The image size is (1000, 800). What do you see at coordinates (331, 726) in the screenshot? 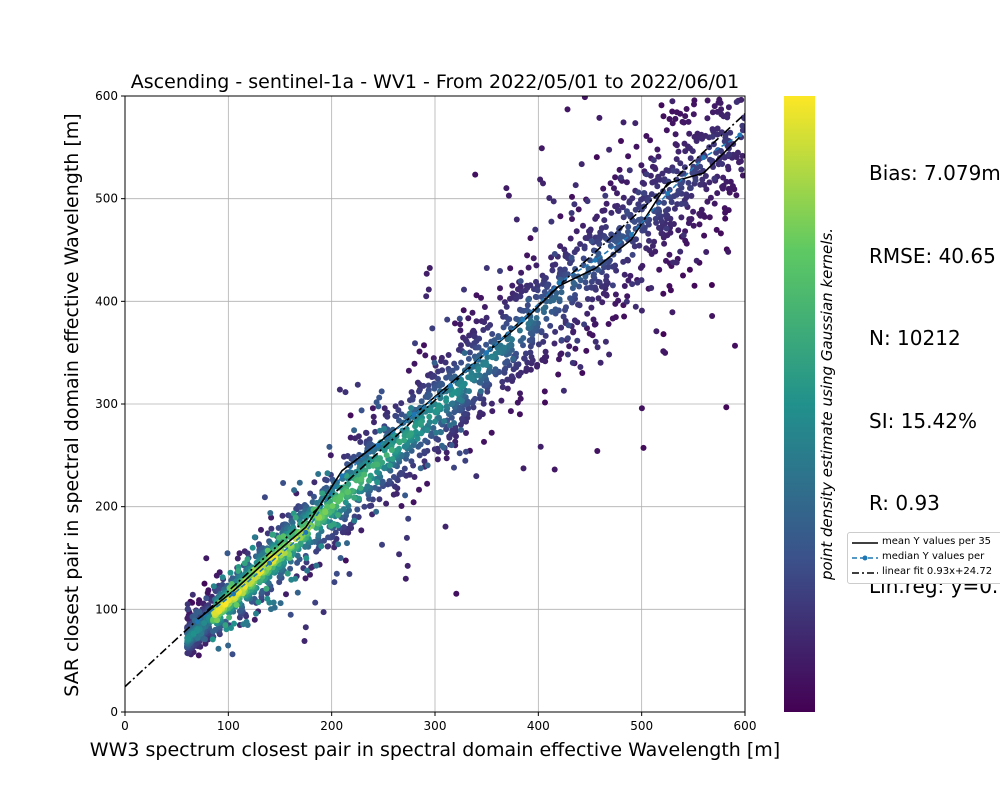
I see `x-tick-label: 200` at bounding box center [331, 726].